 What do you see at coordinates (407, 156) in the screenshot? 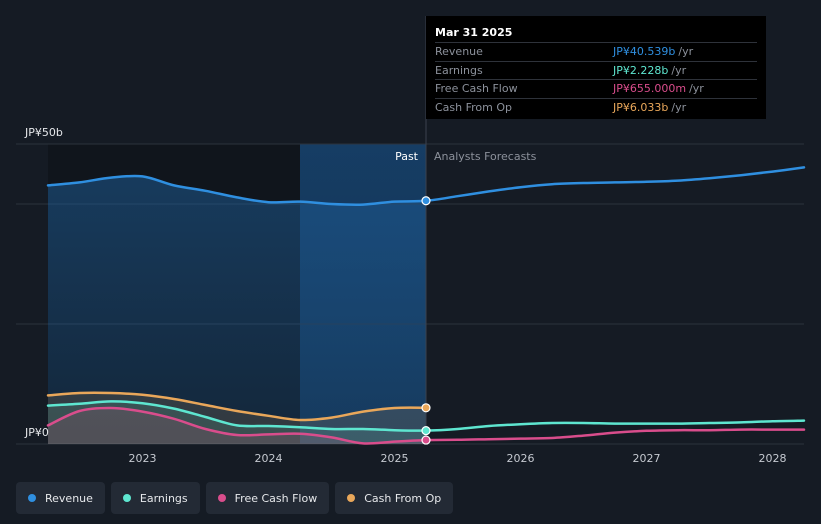
I see `past-label: Past` at bounding box center [407, 156].